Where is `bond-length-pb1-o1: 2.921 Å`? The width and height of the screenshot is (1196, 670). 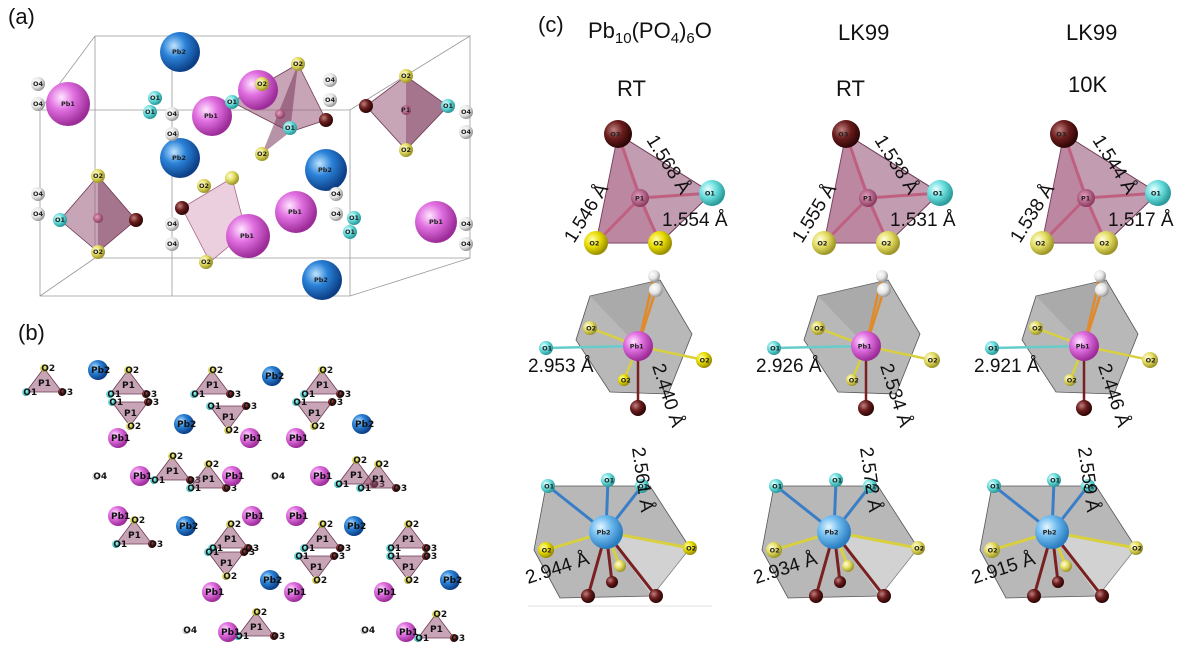
bond-length-pb1-o1: 2.921 Å is located at coordinates (1007, 366).